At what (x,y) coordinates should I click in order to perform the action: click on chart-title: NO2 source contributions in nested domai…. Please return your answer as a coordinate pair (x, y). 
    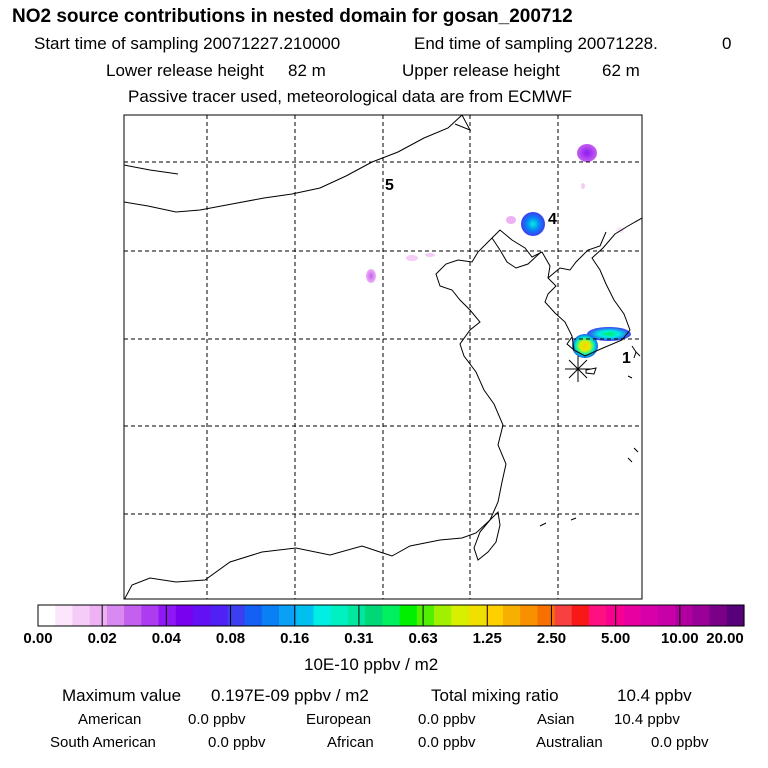
    Looking at the image, I should click on (292, 16).